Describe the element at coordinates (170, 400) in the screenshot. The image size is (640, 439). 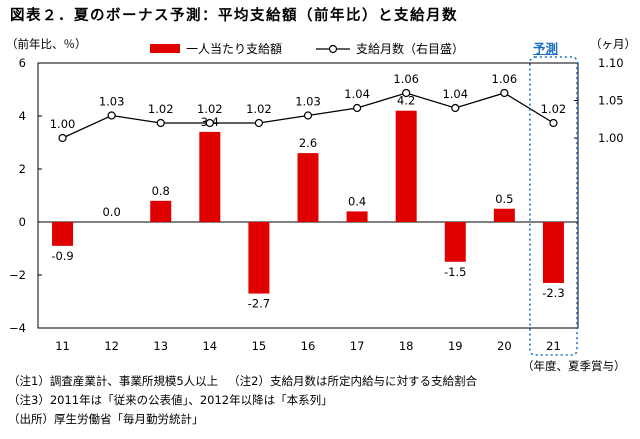
I see `note-3: （注3）2011年は「従来の公表値」、2012年以降は「本系列」` at that location.